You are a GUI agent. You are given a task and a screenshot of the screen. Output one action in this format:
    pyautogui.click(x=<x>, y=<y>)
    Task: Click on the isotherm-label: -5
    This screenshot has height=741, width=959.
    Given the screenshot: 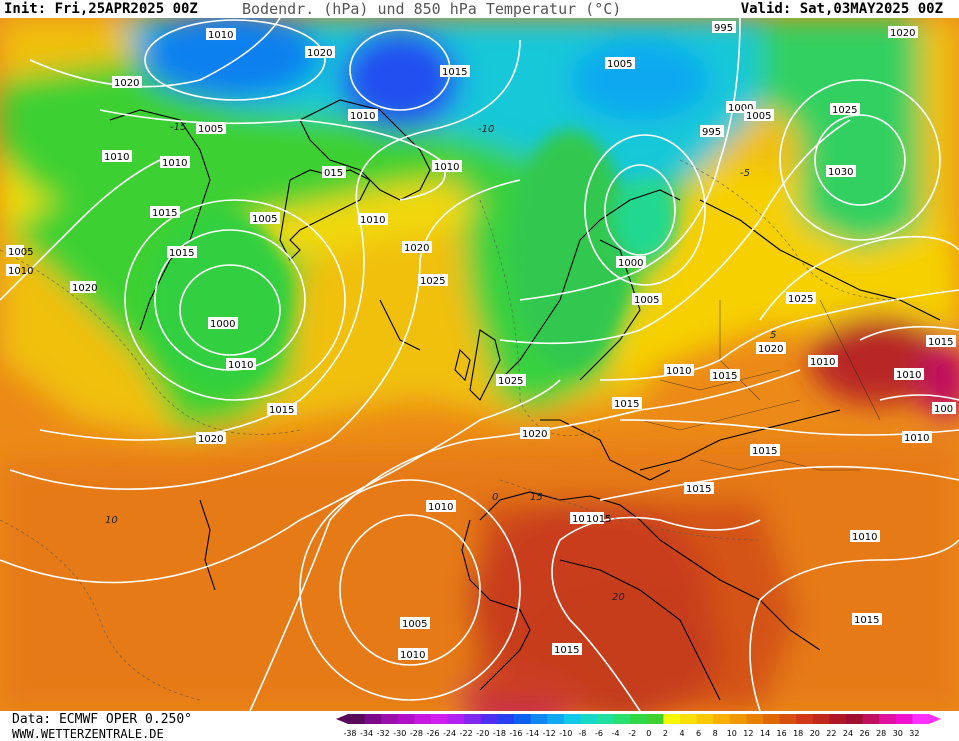 What is the action you would take?
    pyautogui.click(x=745, y=173)
    